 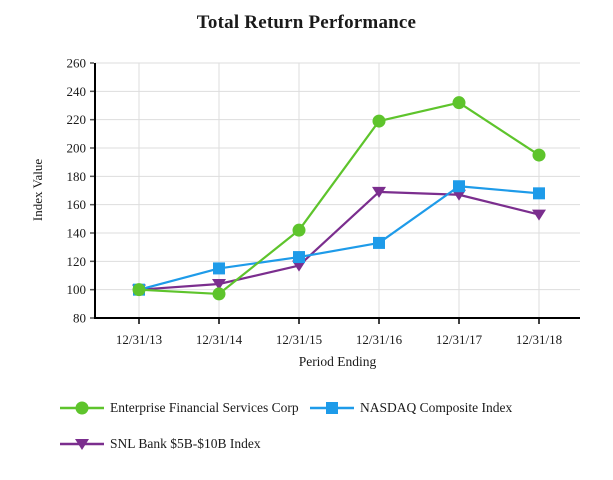 What do you see at coordinates (82, 444) in the screenshot?
I see `triangle-down-marker-icon` at bounding box center [82, 444].